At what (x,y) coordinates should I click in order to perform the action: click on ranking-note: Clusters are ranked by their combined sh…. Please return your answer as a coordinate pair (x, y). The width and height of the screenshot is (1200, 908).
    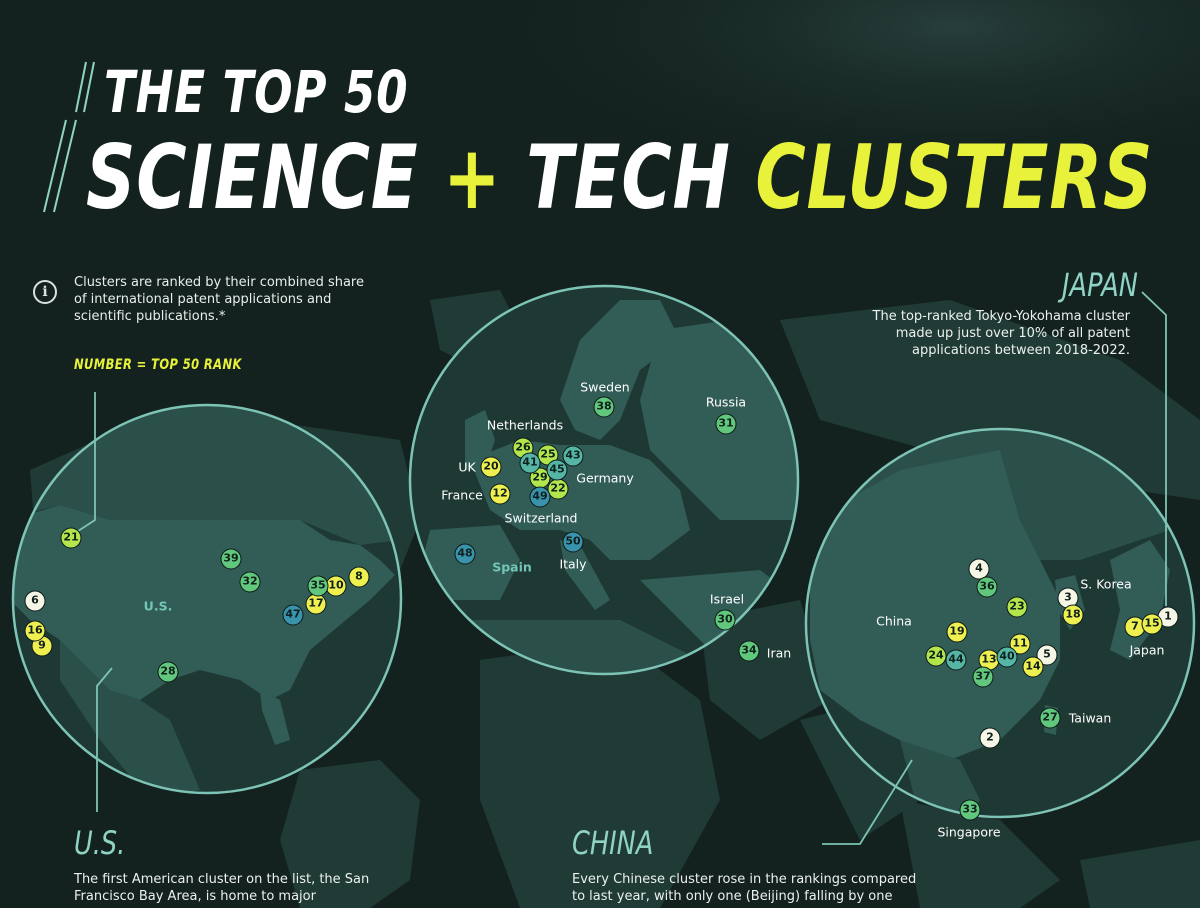
    Looking at the image, I should click on (219, 299).